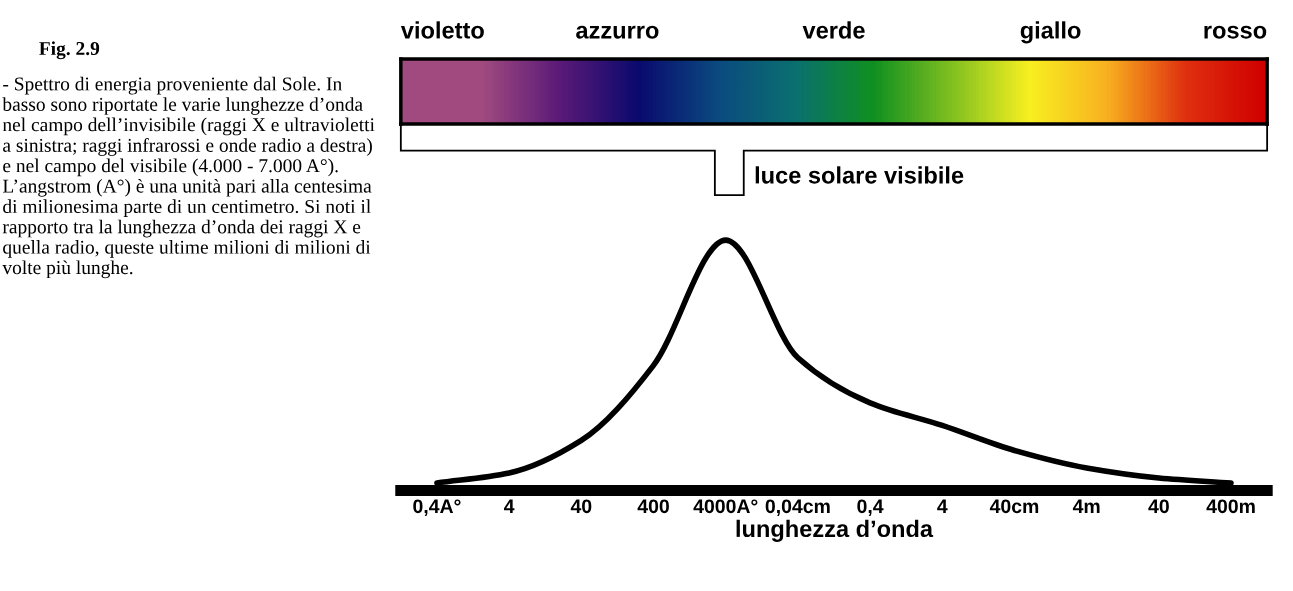  Describe the element at coordinates (835, 530) in the screenshot. I see `x-axis-title: lunghezza d’onda` at that location.